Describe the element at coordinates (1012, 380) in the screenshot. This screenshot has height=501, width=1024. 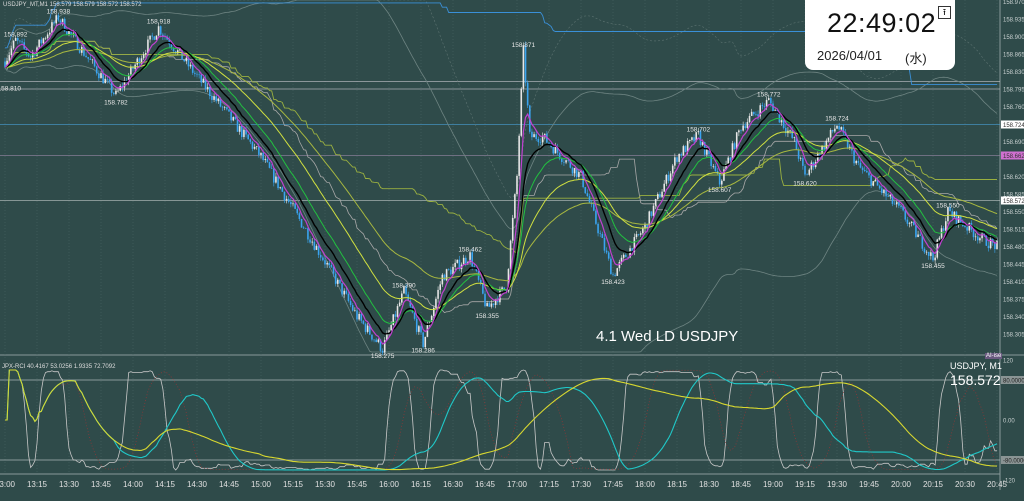
I see `oscillator-tag` at that location.